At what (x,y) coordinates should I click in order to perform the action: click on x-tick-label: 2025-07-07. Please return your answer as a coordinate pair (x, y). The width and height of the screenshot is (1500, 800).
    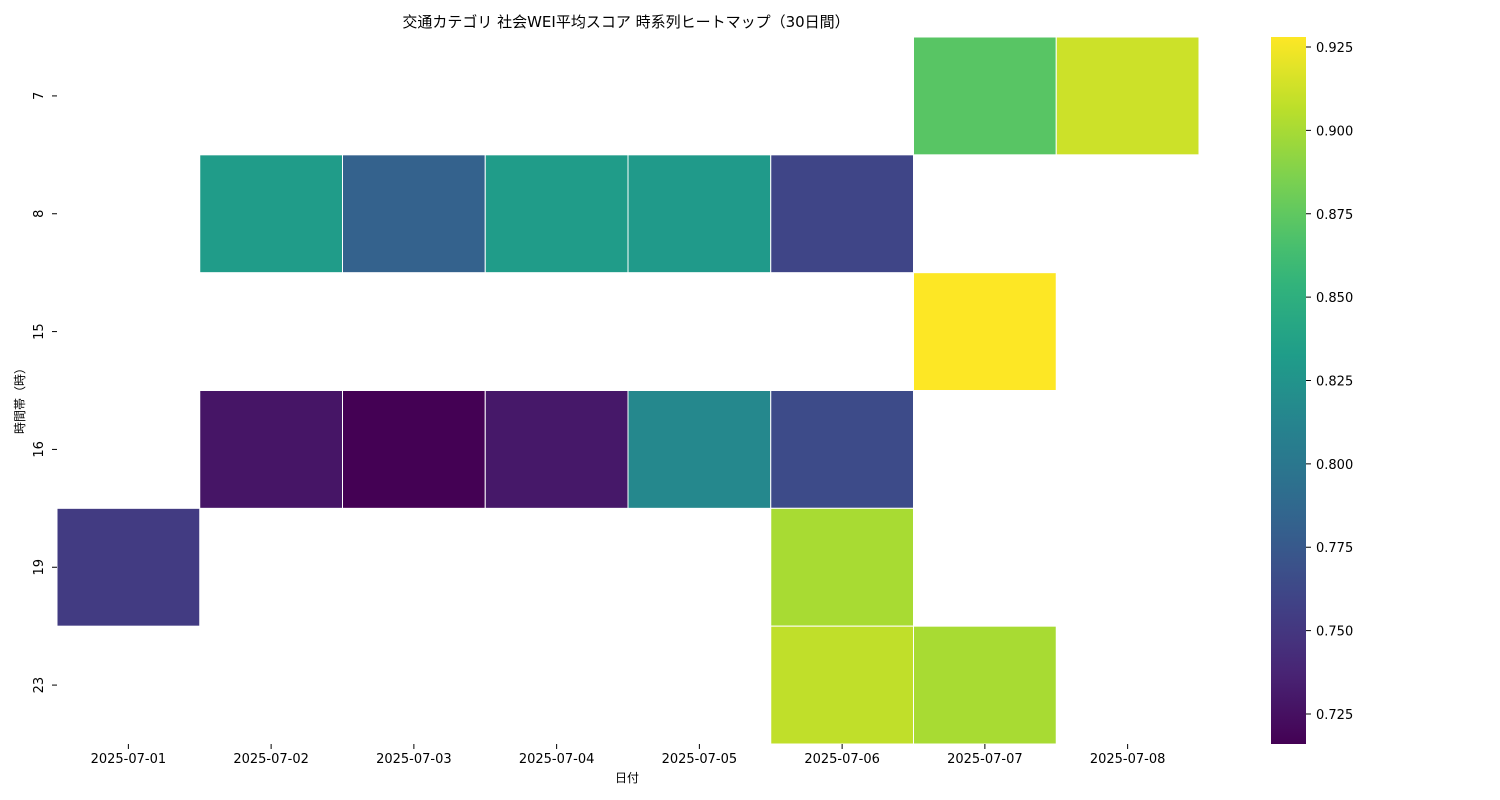
    Looking at the image, I should click on (985, 759).